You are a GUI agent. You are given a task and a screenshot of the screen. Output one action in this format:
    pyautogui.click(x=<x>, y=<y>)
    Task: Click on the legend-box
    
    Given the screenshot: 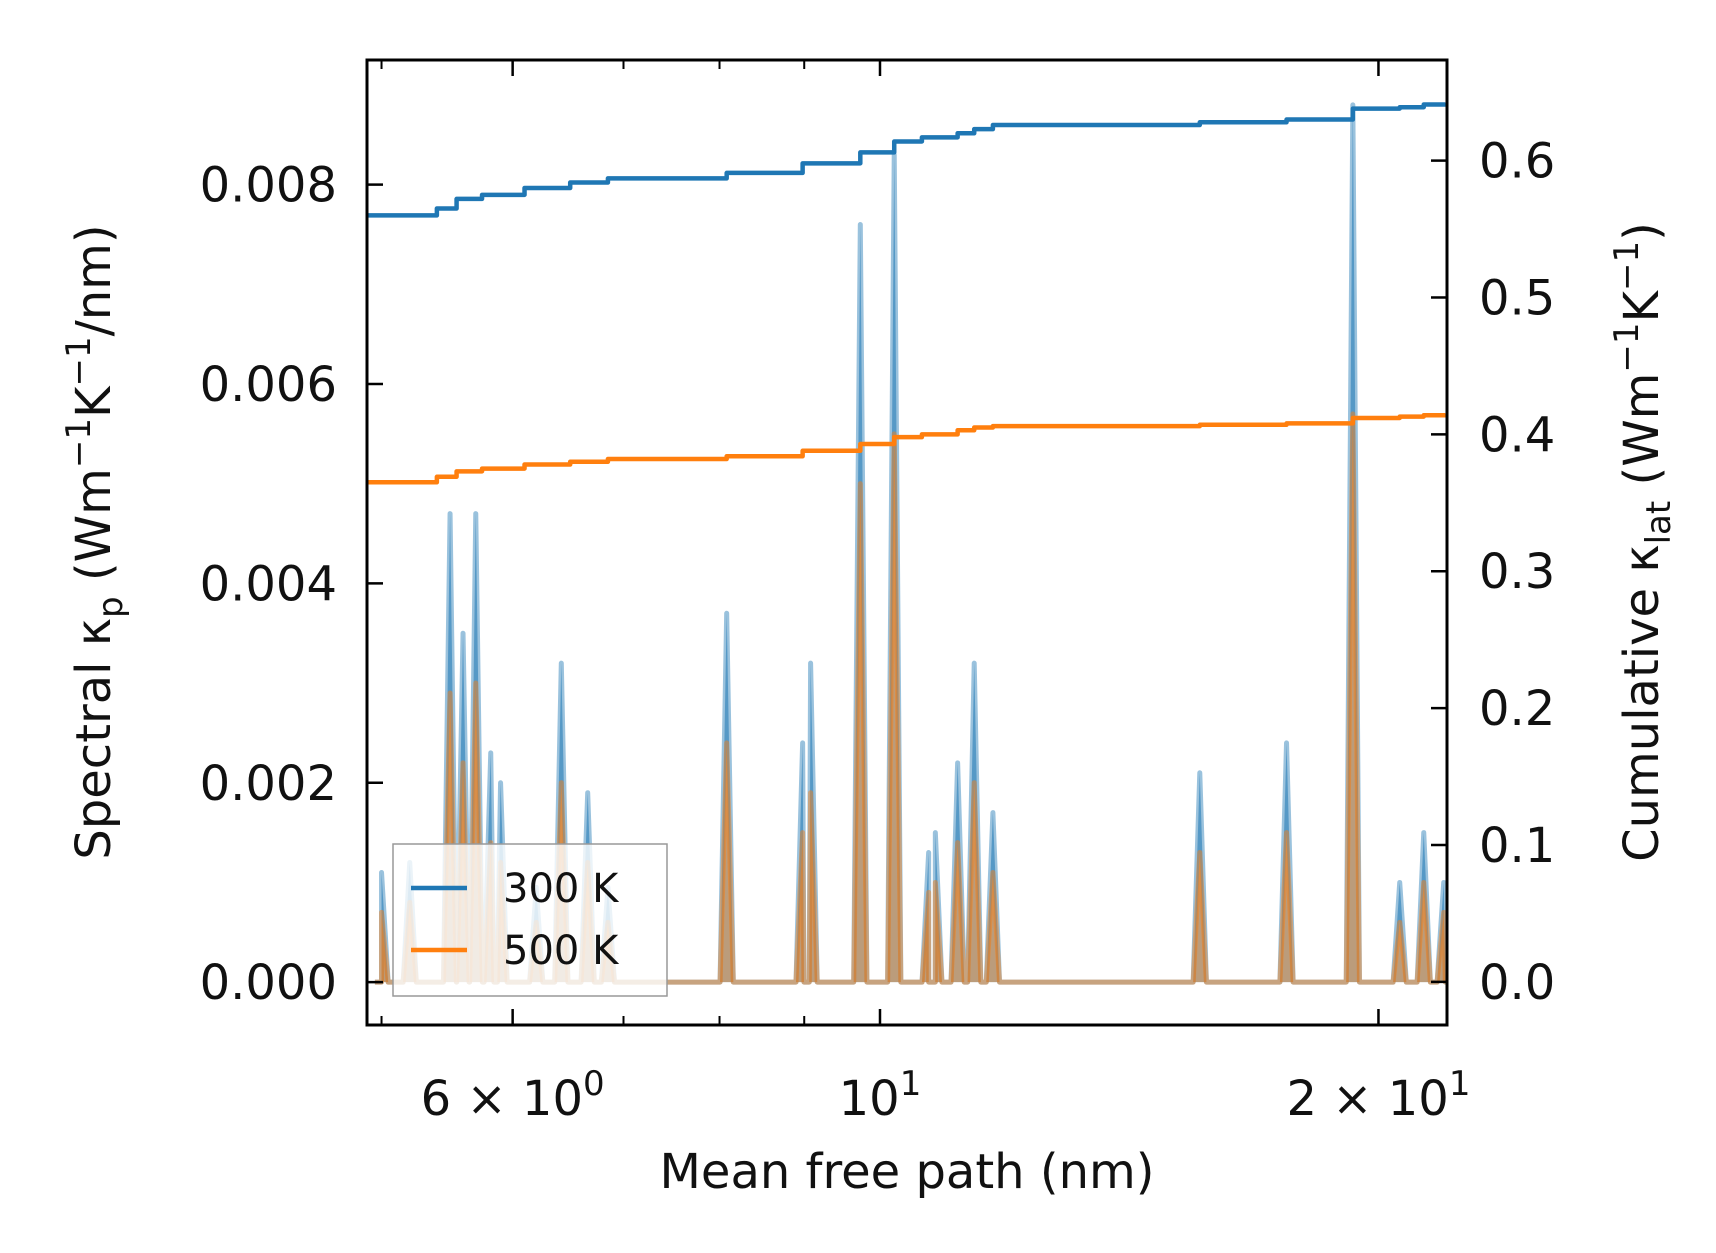 What is the action you would take?
    pyautogui.click(x=530, y=920)
    